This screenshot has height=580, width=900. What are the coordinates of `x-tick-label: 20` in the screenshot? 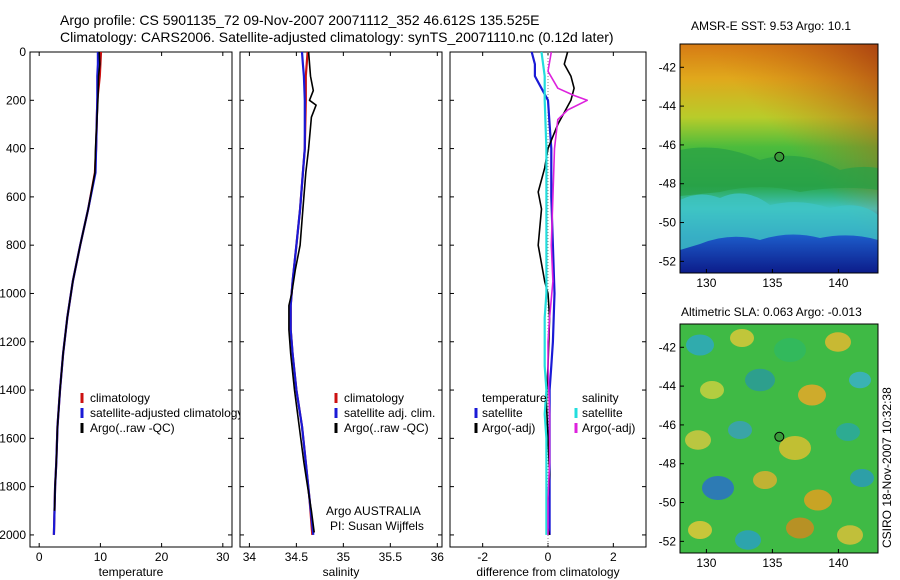 It's located at (162, 557).